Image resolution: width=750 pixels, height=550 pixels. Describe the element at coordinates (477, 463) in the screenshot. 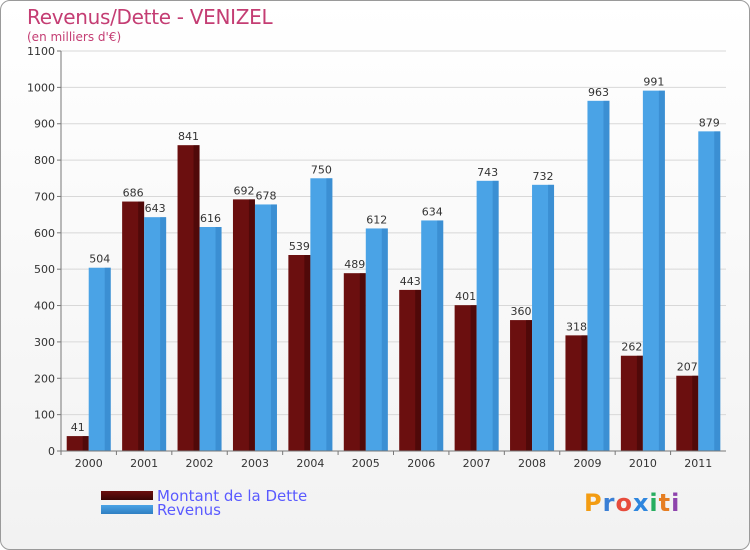

I see `x-tick-label: 2007` at that location.